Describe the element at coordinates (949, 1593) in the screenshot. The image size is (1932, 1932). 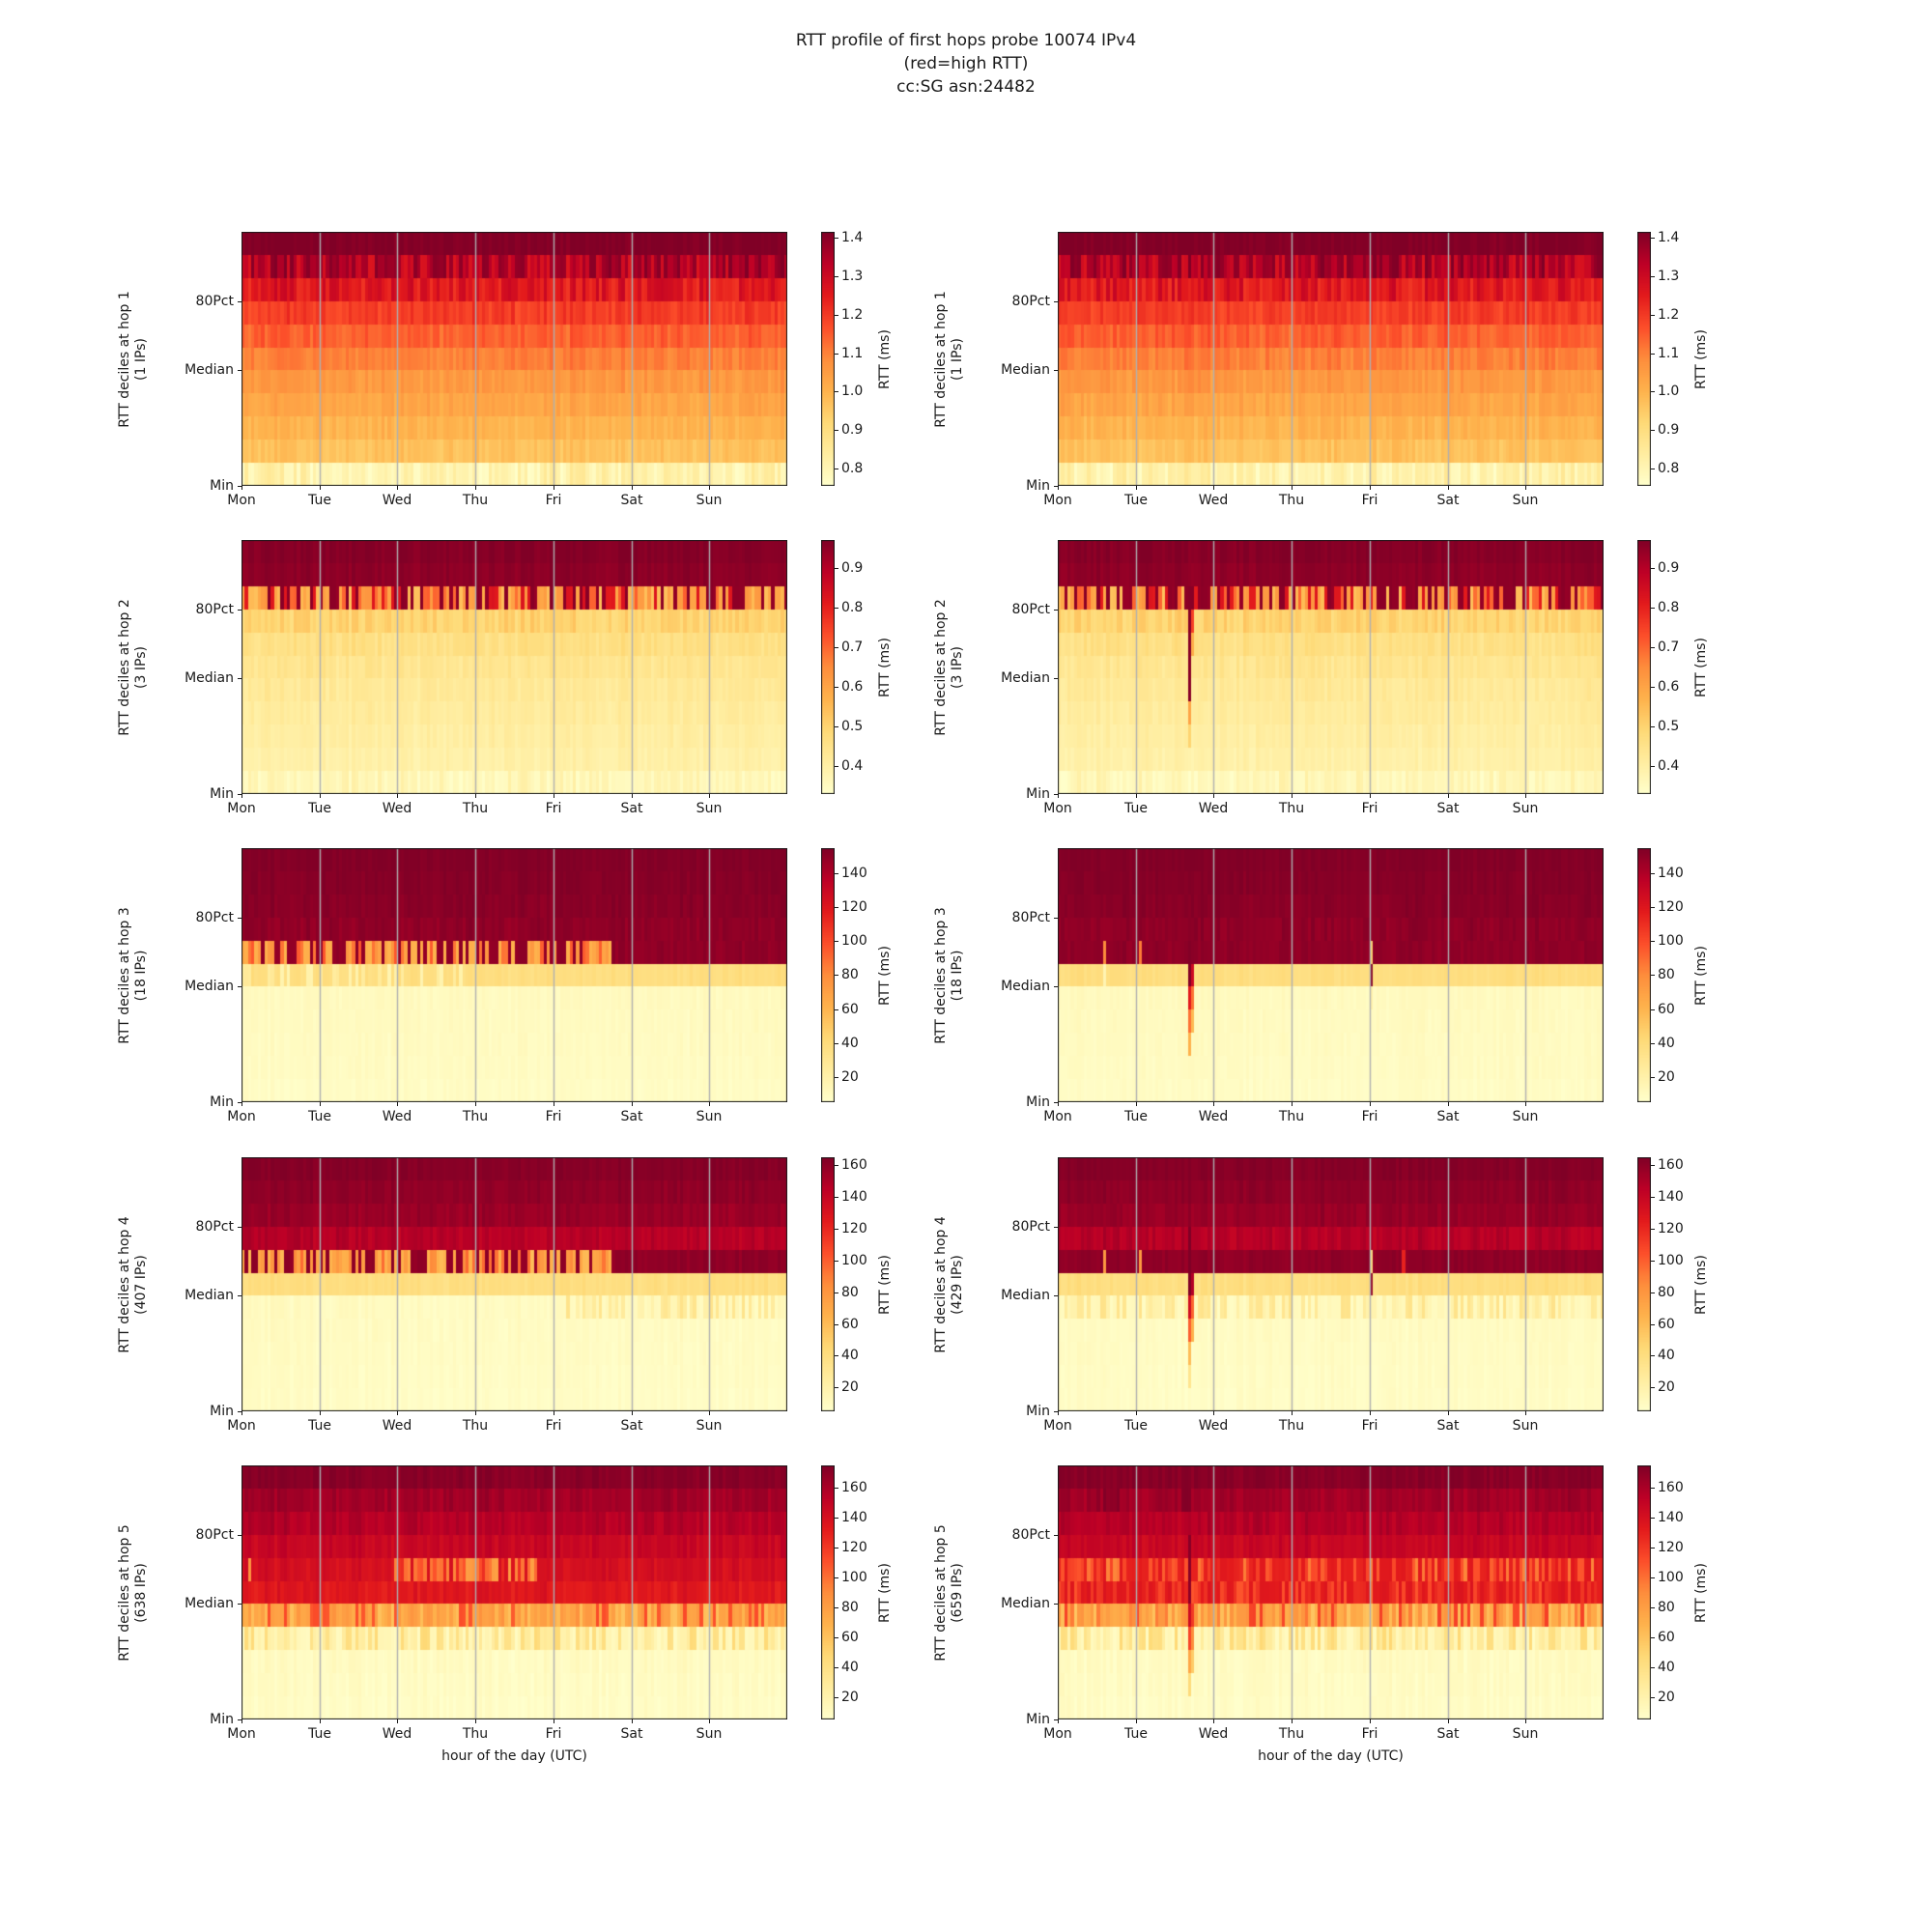
I see `ylabel-hop5-right: RTT deciles at hop 5 (659 IPs)` at that location.